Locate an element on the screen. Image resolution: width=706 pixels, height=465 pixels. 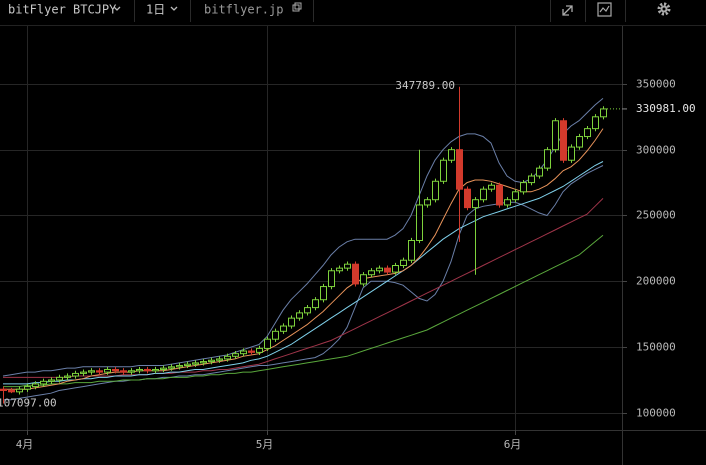
toolbar: bitFlyer BTCJPY 1日 bitflyer.jp is located at coordinates (353, 13).